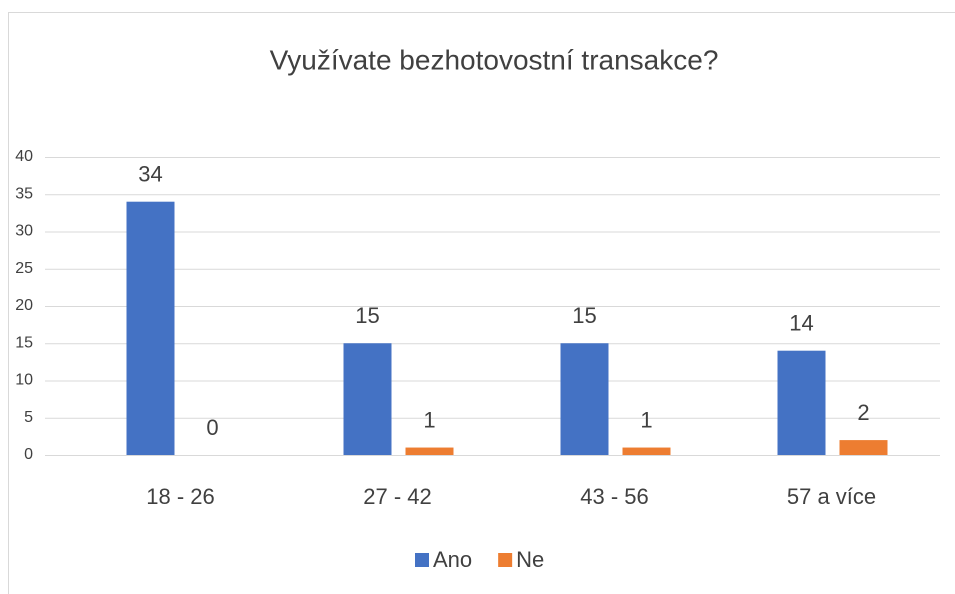  Describe the element at coordinates (831, 496) in the screenshot. I see `x-tick-label: 57 a více` at that location.